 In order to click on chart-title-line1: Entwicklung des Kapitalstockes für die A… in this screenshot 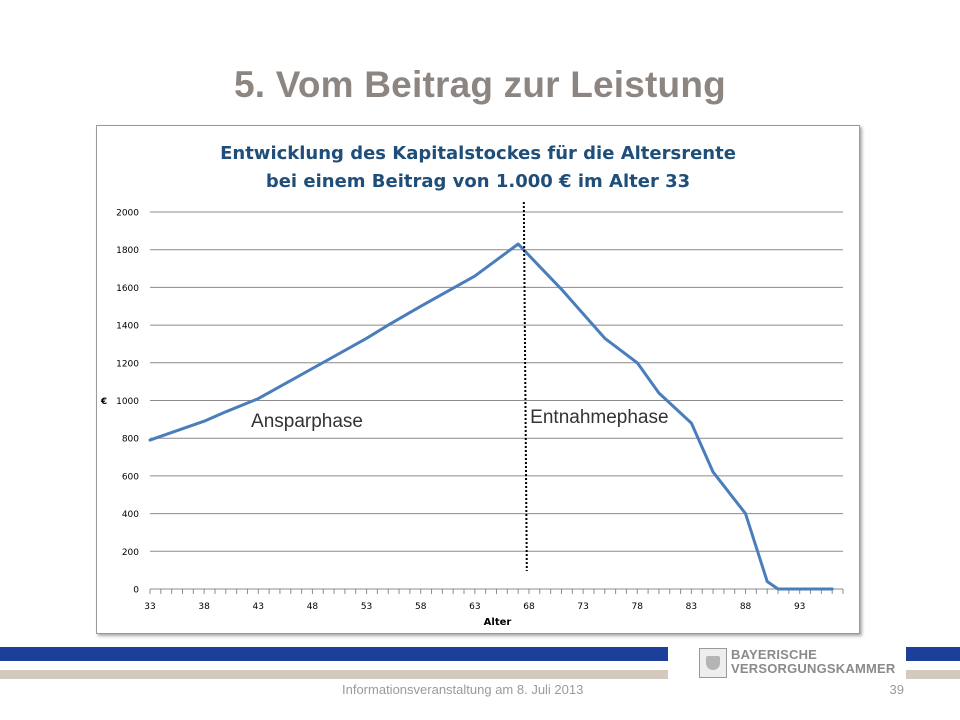, I will do `click(478, 153)`.